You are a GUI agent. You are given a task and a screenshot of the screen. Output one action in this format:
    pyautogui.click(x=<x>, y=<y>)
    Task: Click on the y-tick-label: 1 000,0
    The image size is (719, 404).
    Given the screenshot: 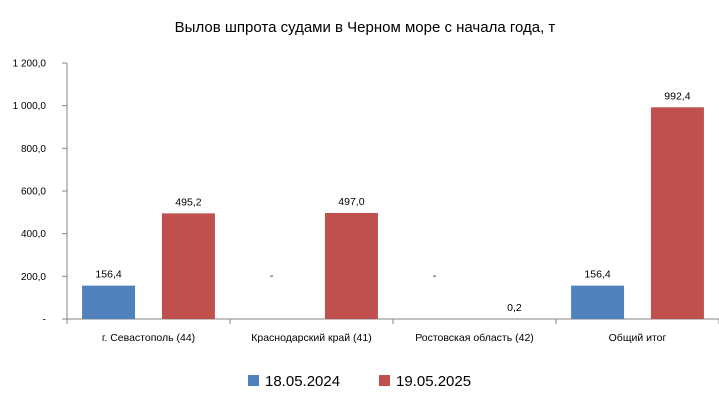 What is the action you would take?
    pyautogui.click(x=30, y=106)
    